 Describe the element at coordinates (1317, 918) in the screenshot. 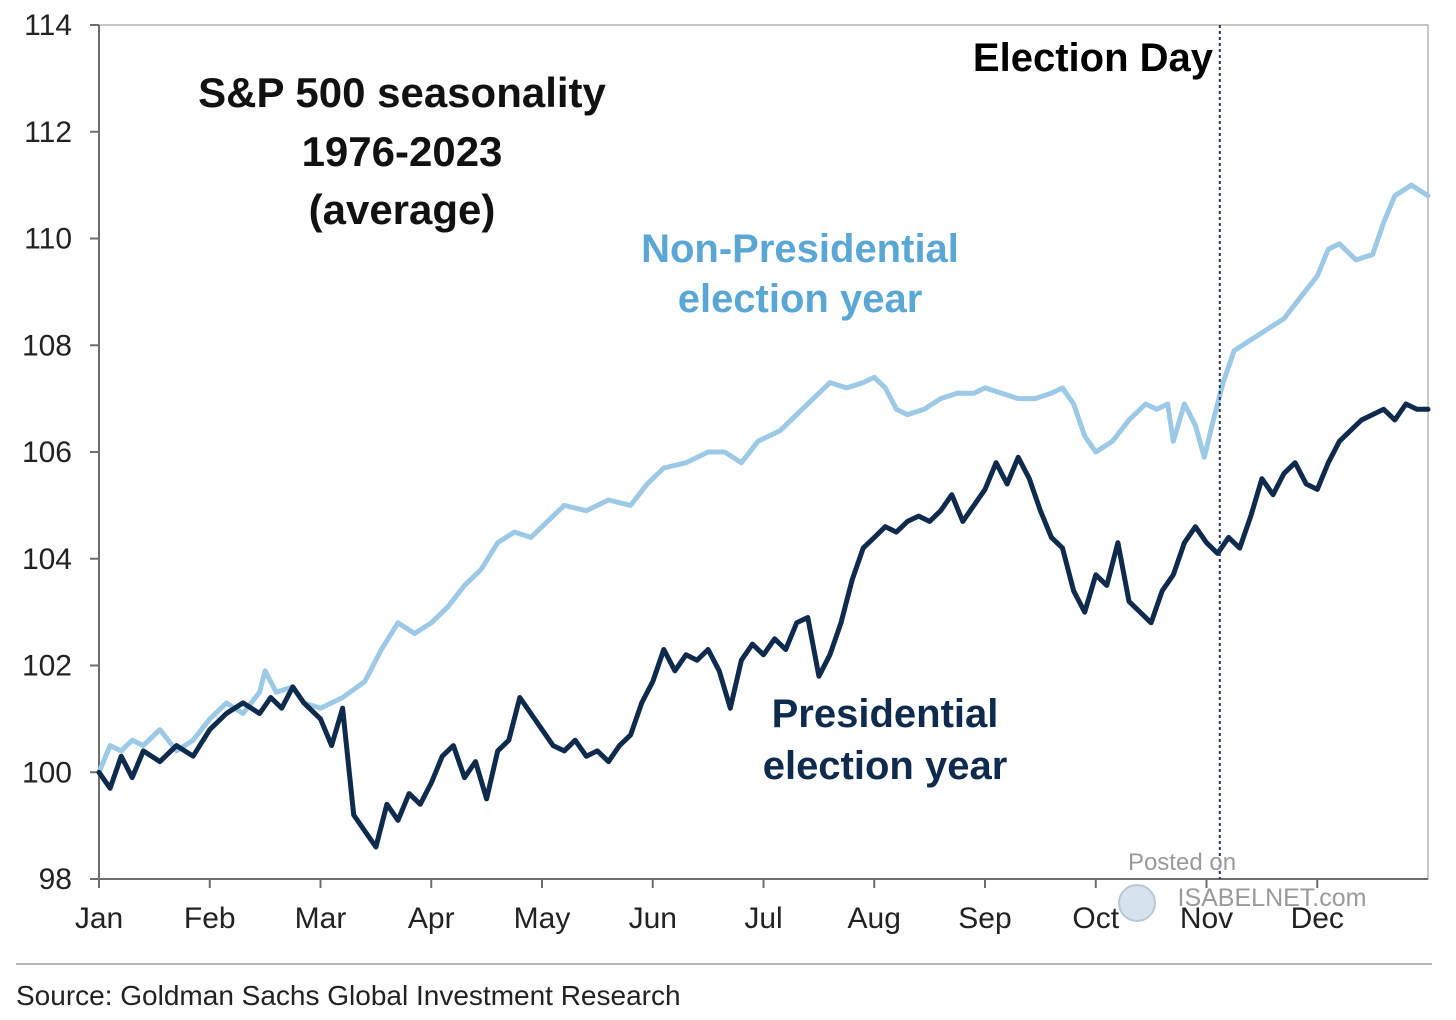

I see `x-tick-label: Dec` at that location.